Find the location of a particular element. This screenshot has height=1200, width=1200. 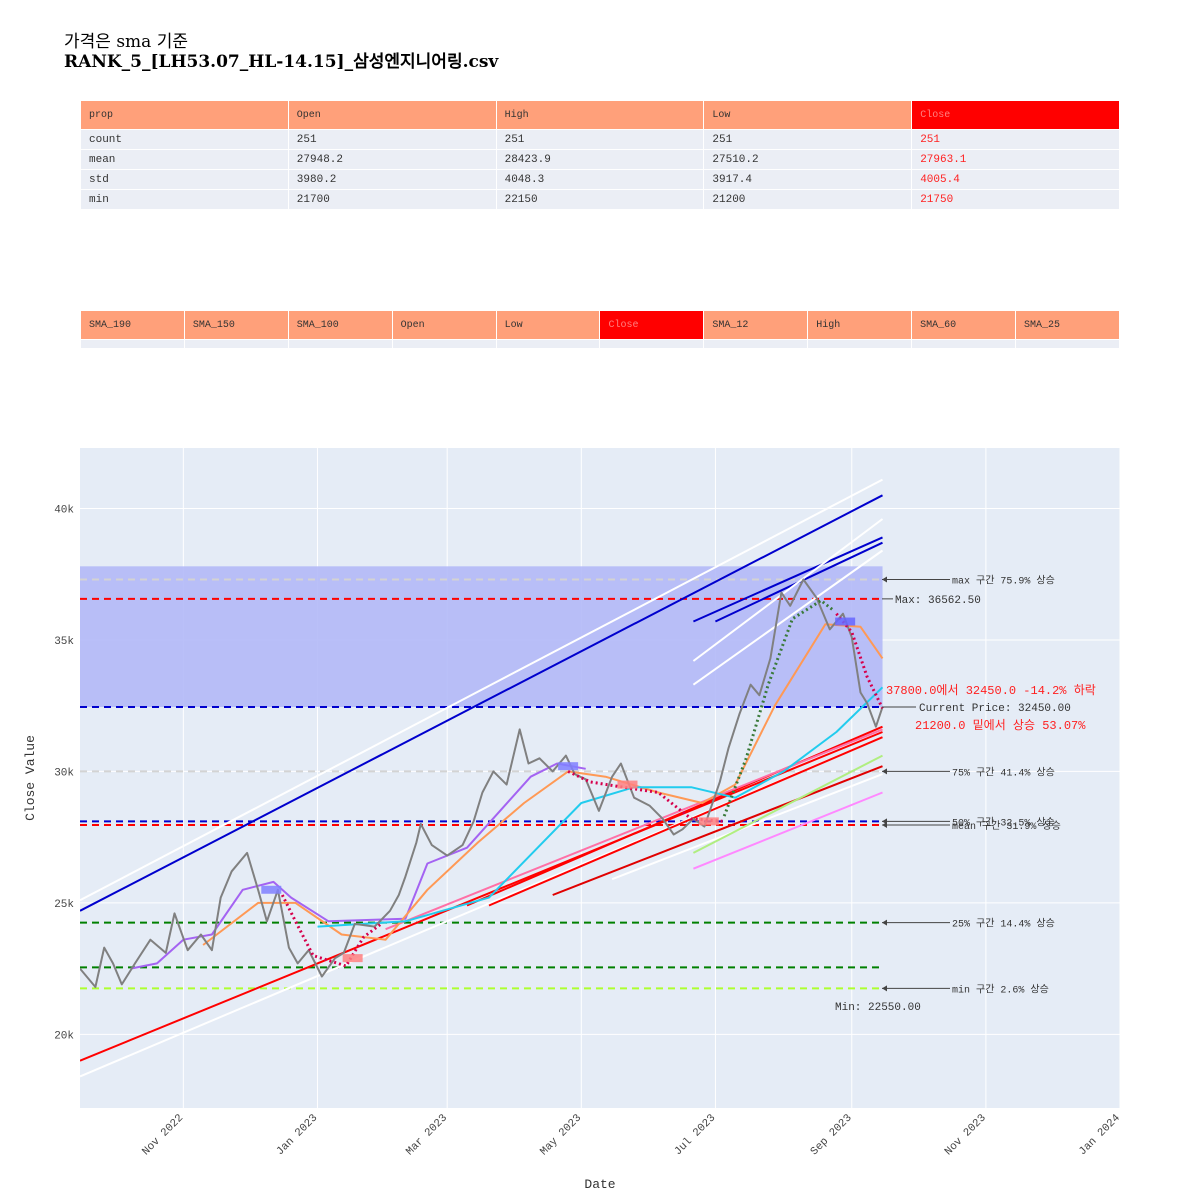

min-label: Min: 22550.00 is located at coordinates (878, 1008).